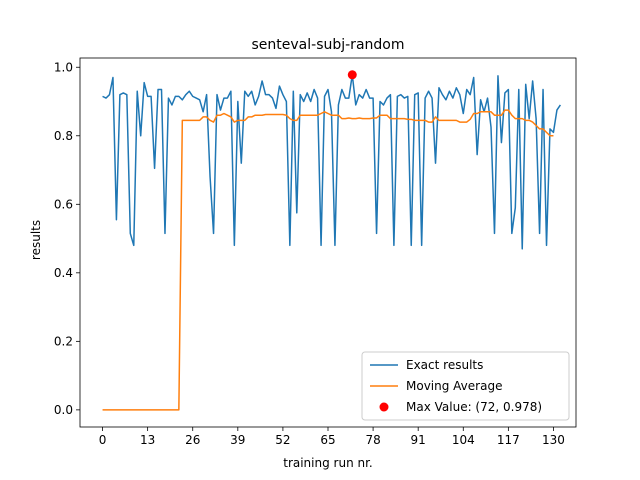 The height and width of the screenshot is (480, 640). What do you see at coordinates (36, 240) in the screenshot?
I see `y-axis-label: results` at bounding box center [36, 240].